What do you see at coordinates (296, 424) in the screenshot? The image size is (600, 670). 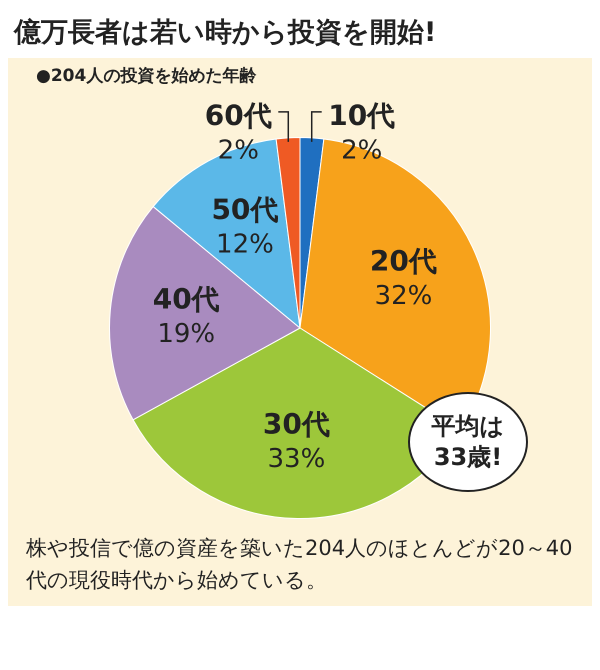 I see `slice-label: 30代` at bounding box center [296, 424].